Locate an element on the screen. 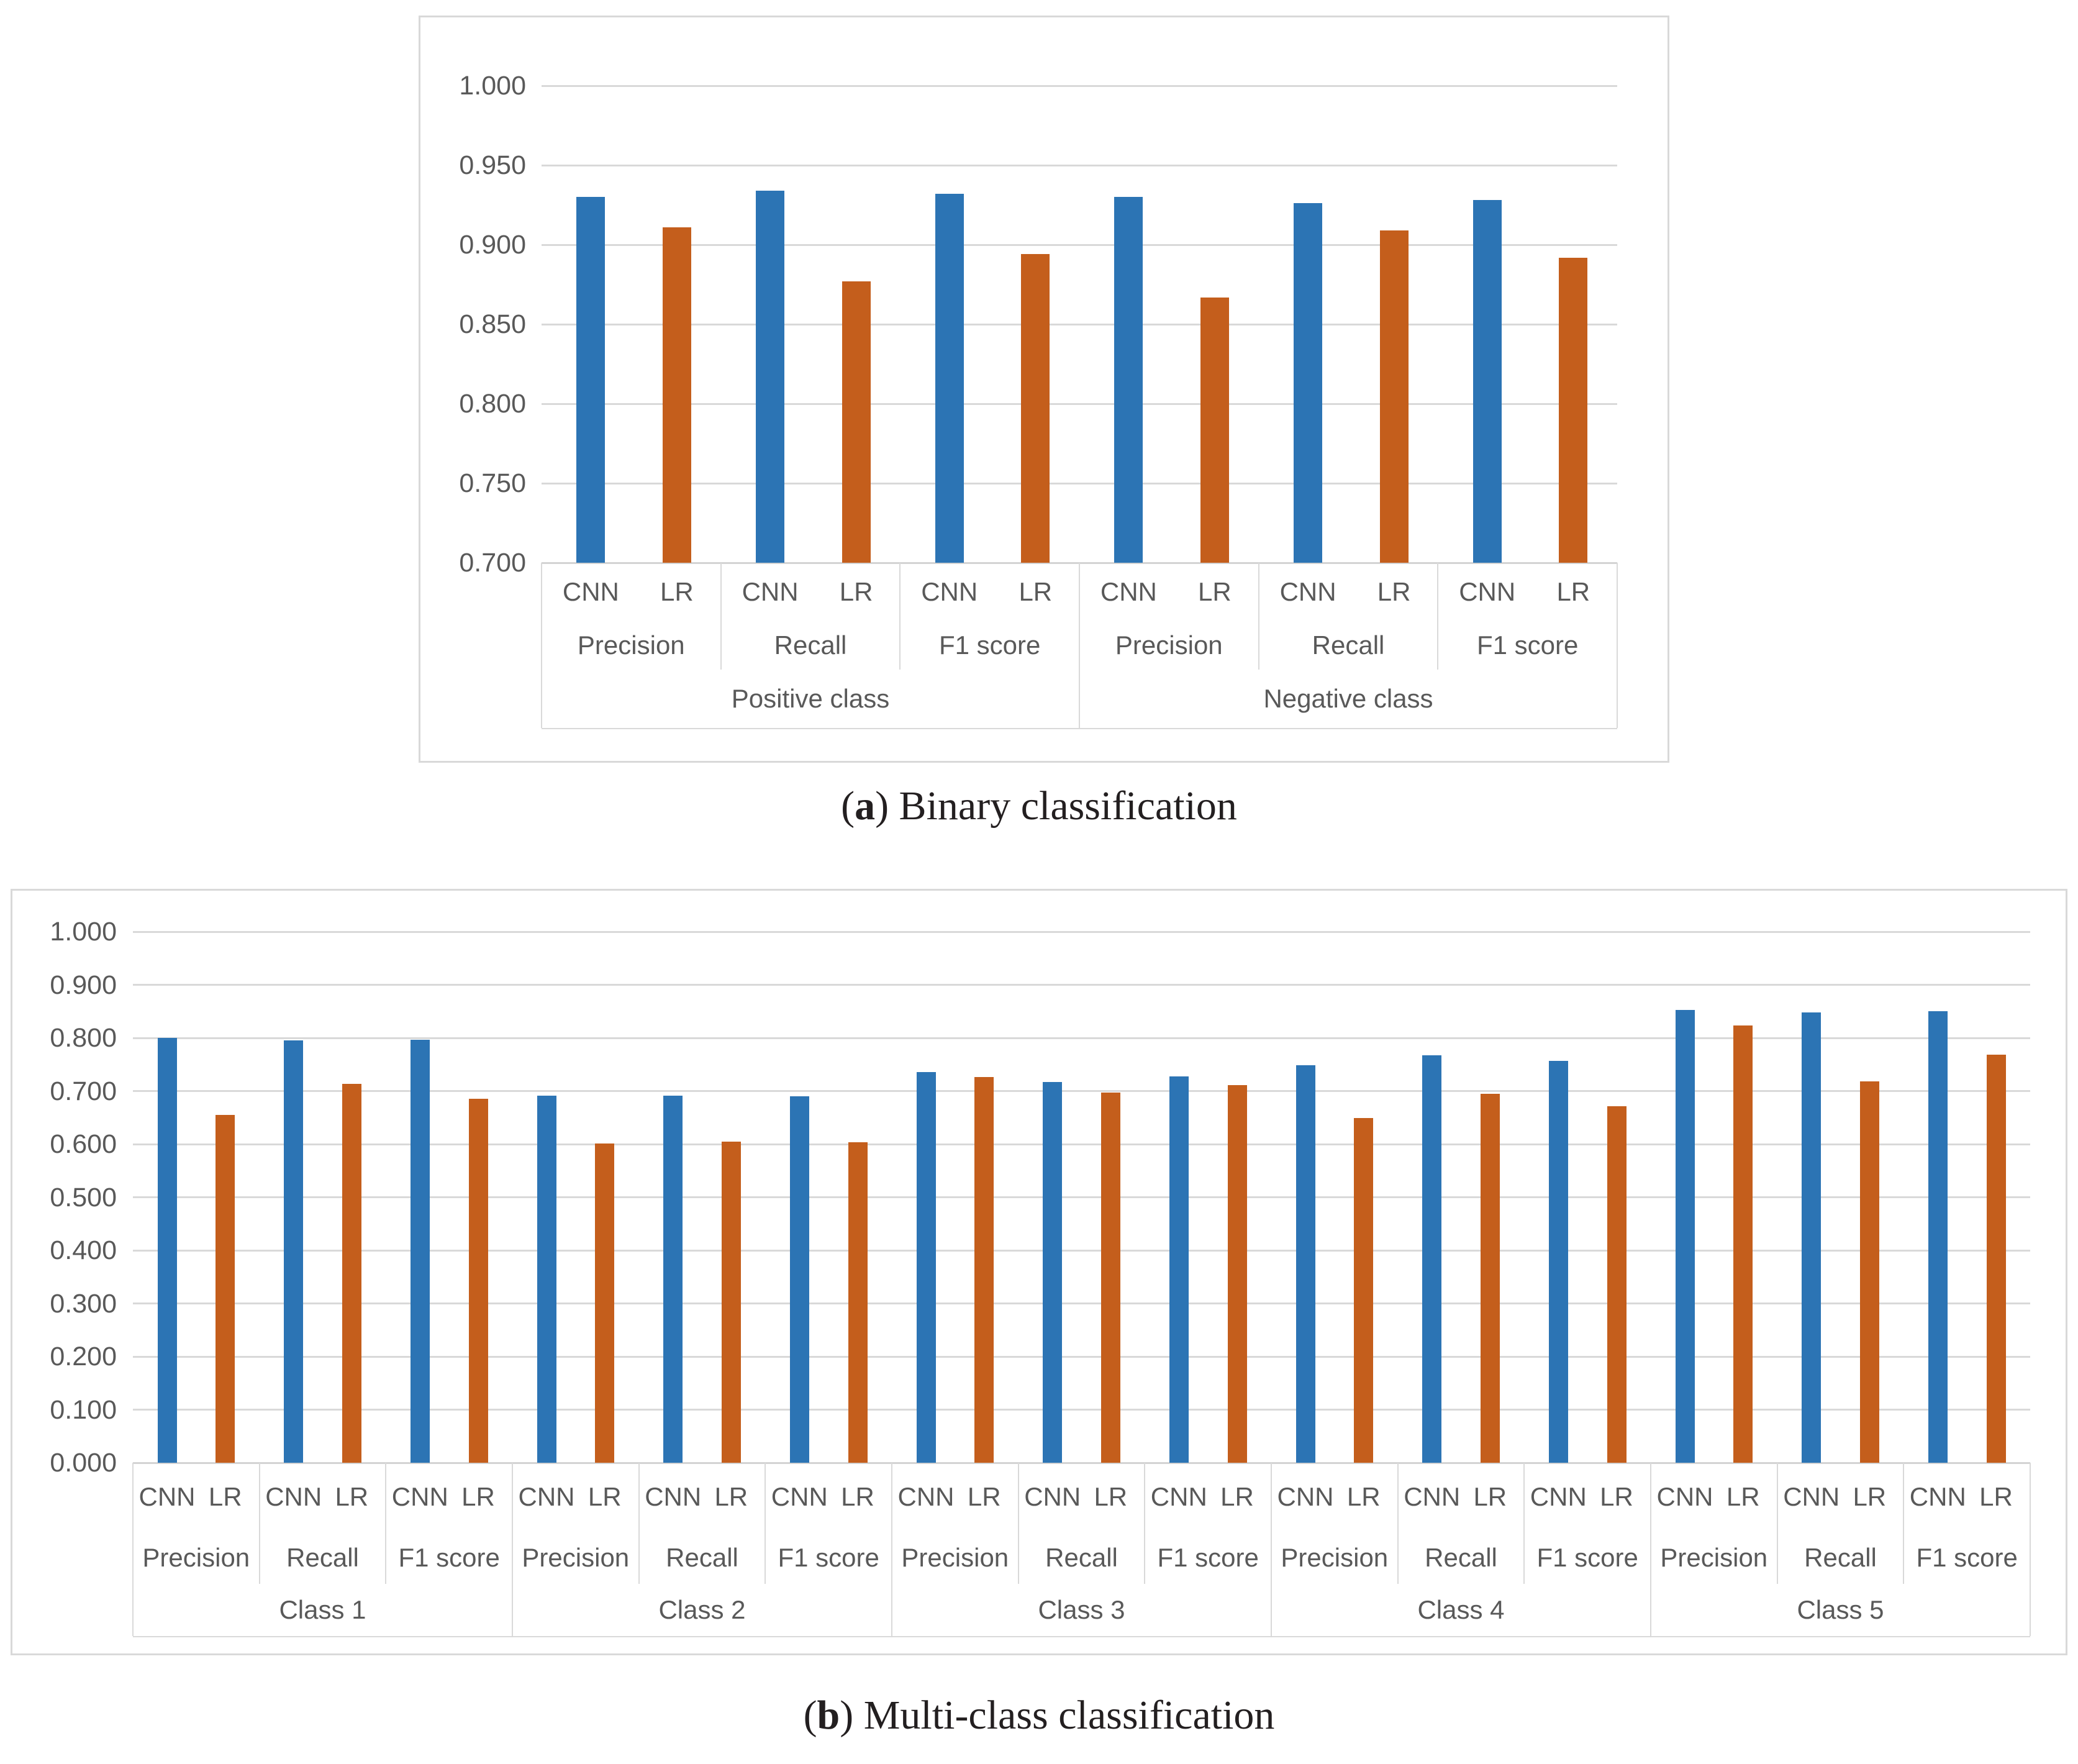 The width and height of the screenshot is (2078, 1764). bar-cnn-positive-class-precision is located at coordinates (591, 380).